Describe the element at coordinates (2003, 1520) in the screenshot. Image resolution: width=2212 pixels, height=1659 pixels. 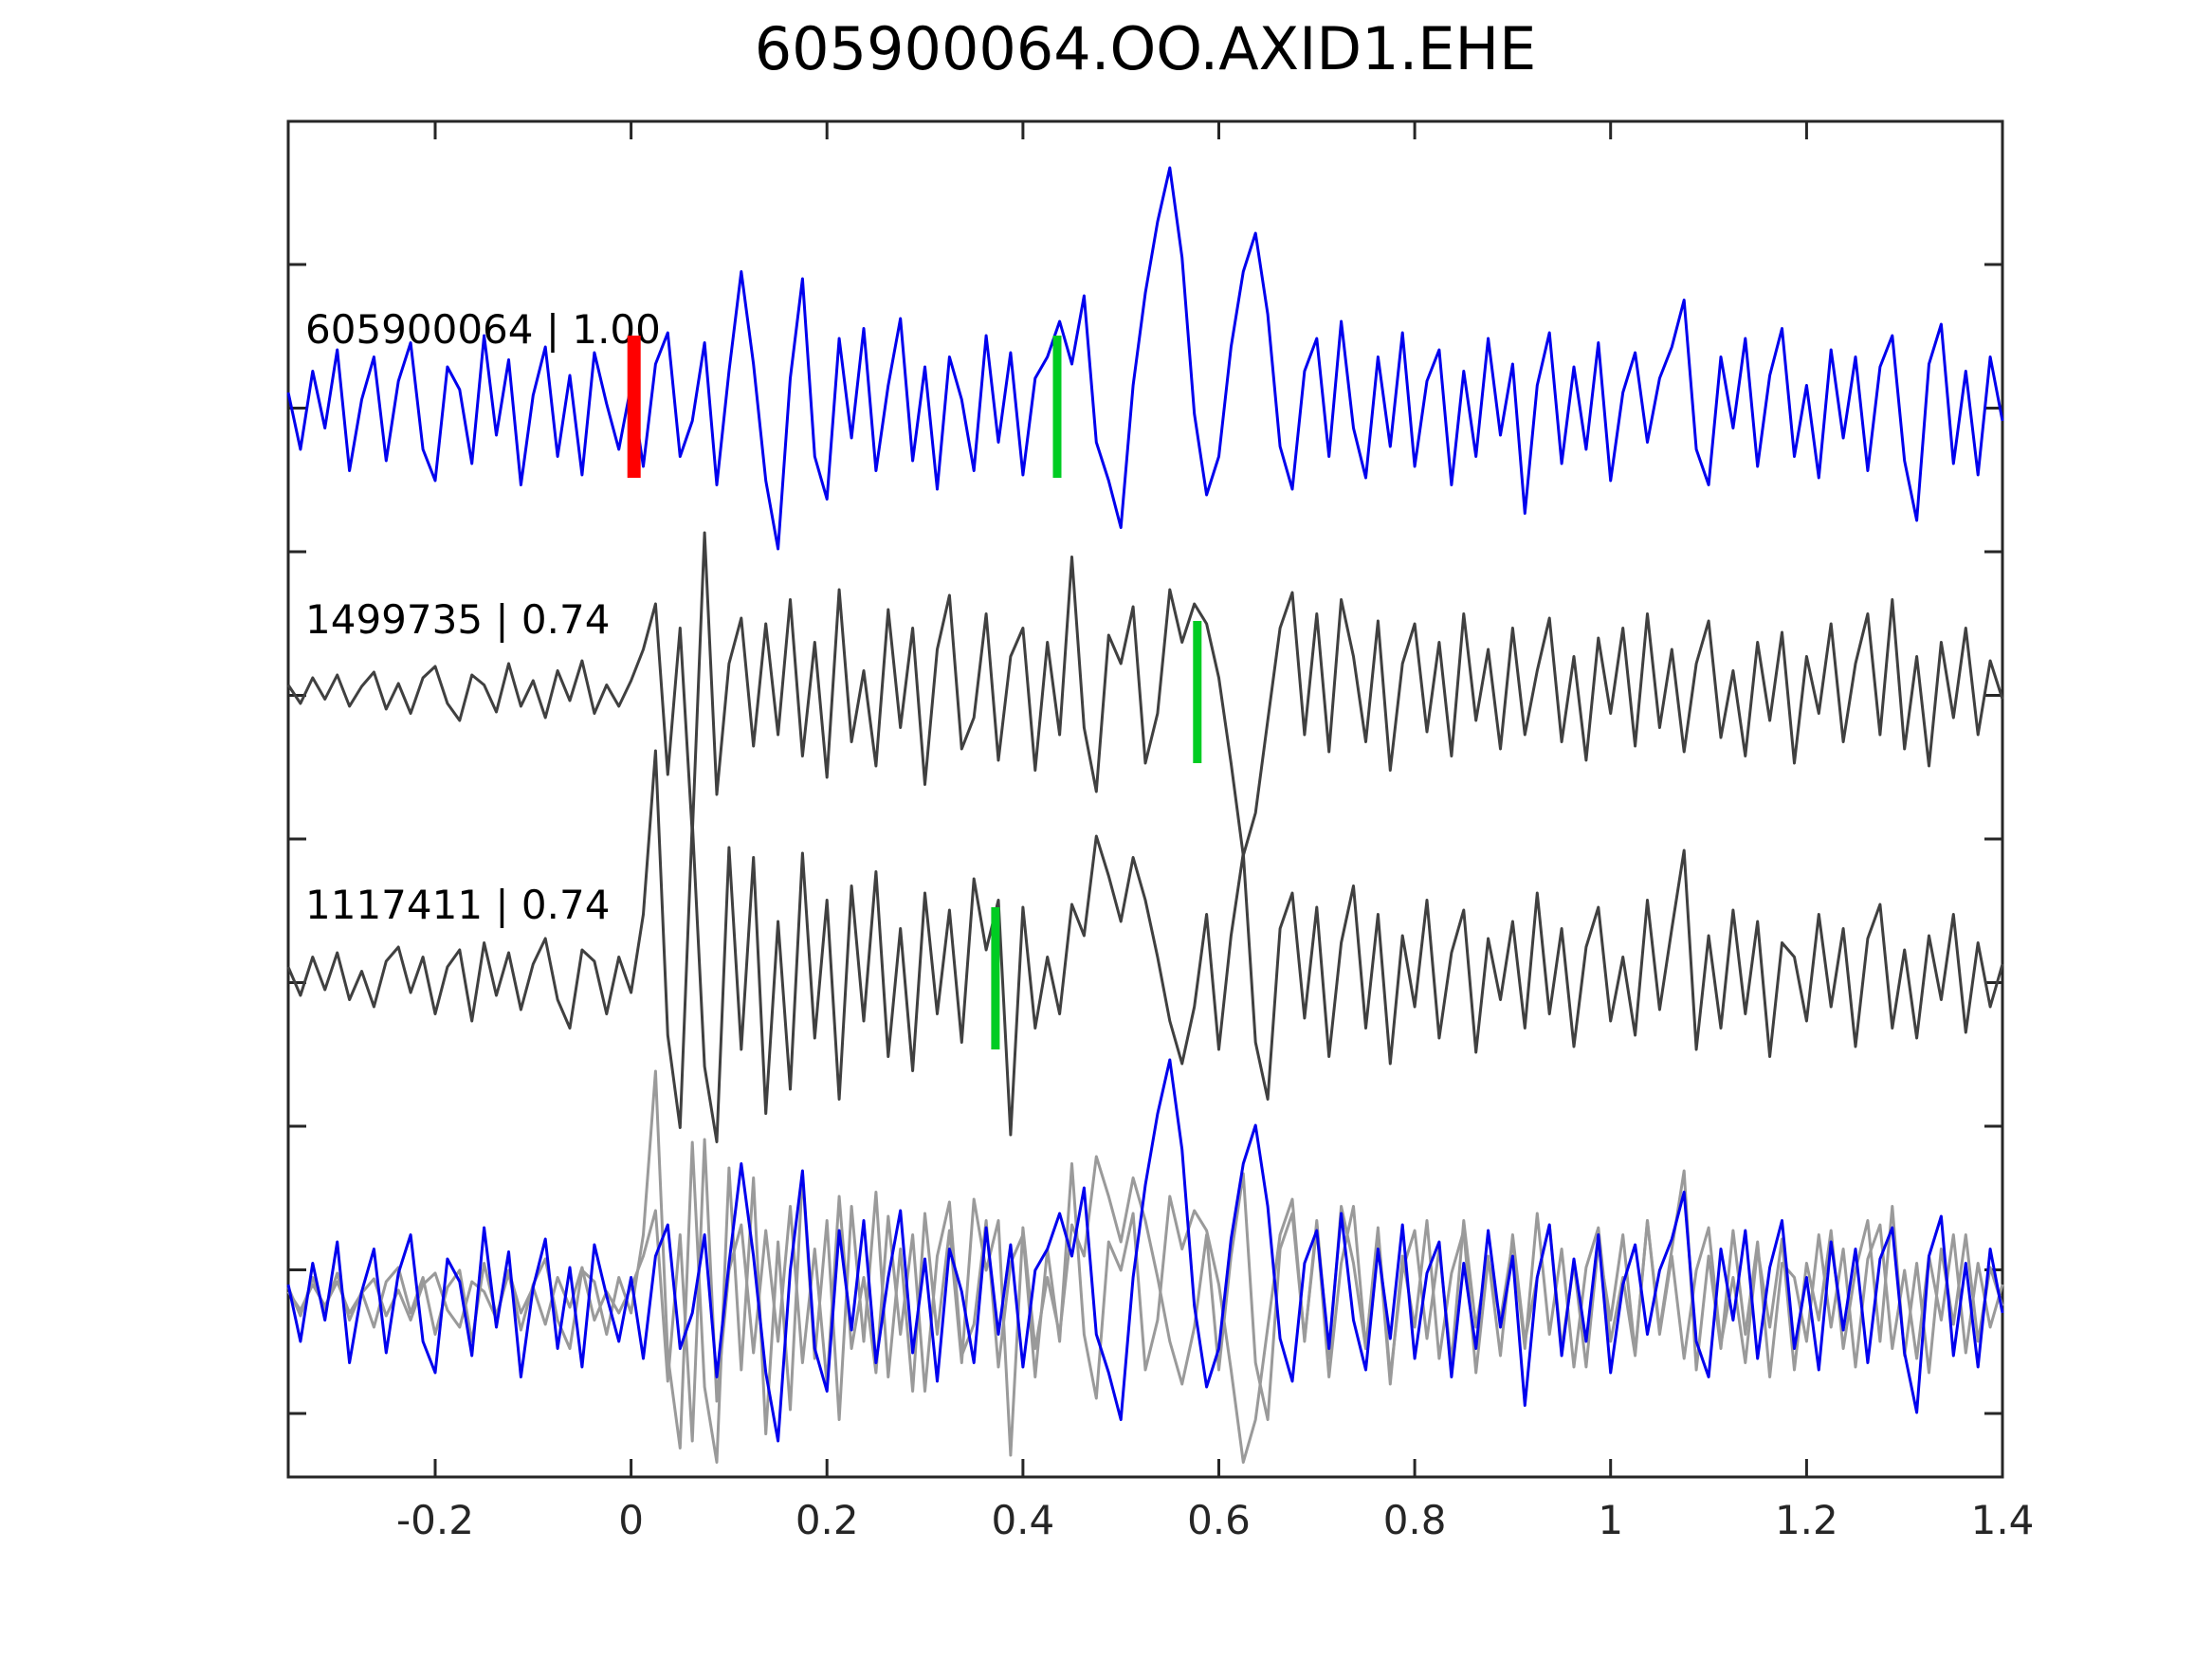
I see `x-tick-label-1.4: 1.4` at that location.